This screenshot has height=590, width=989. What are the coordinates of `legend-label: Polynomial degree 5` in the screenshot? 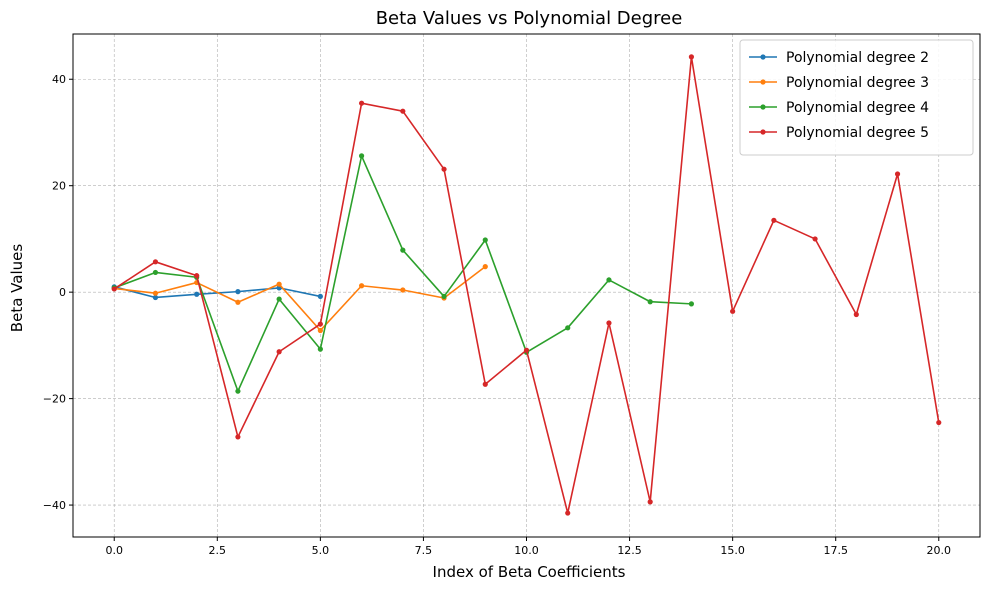 It's located at (857, 133).